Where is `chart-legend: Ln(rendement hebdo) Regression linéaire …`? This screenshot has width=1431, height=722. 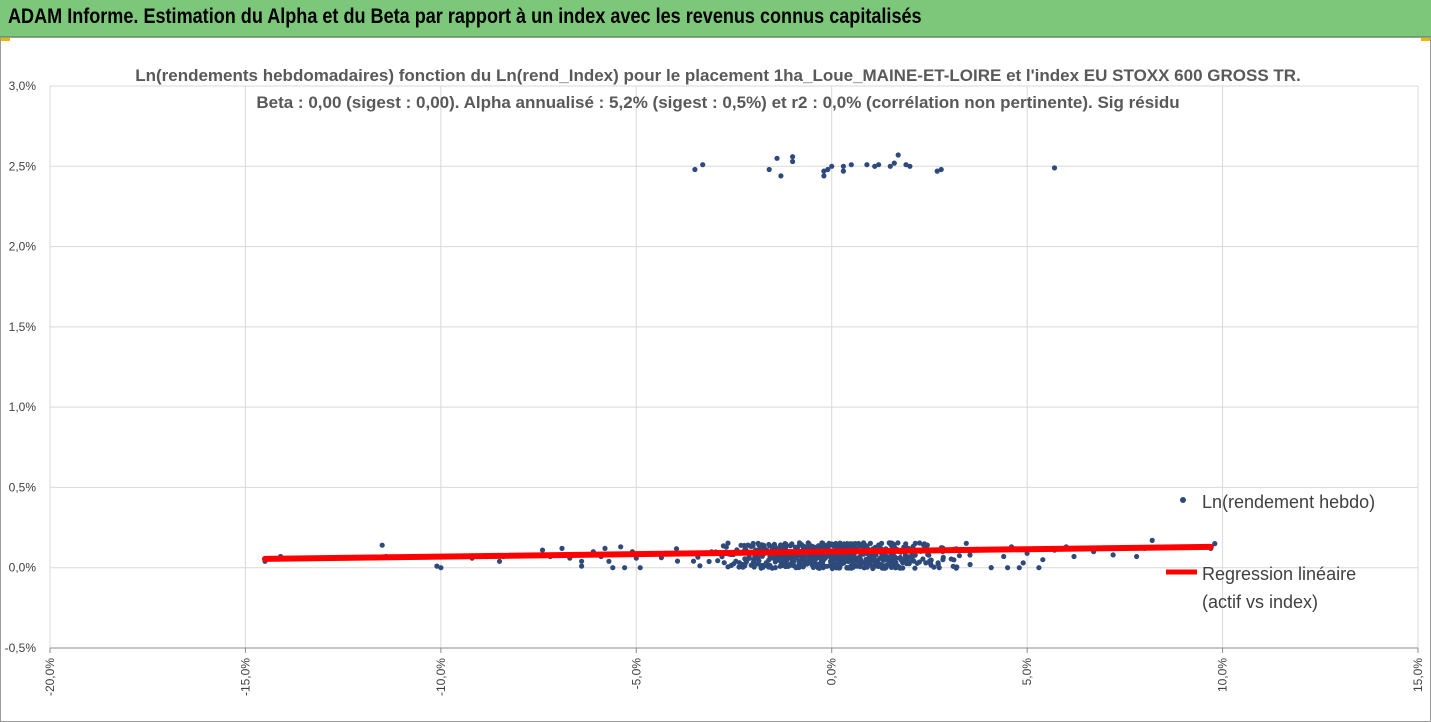
chart-legend: Ln(rendement hebdo) Regression linéaire … is located at coordinates (1270, 552).